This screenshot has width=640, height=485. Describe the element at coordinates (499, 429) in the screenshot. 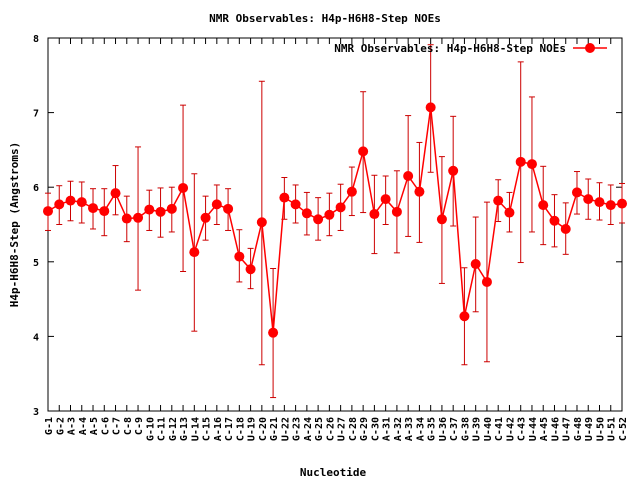

I see `x-tick-label: C-41` at that location.